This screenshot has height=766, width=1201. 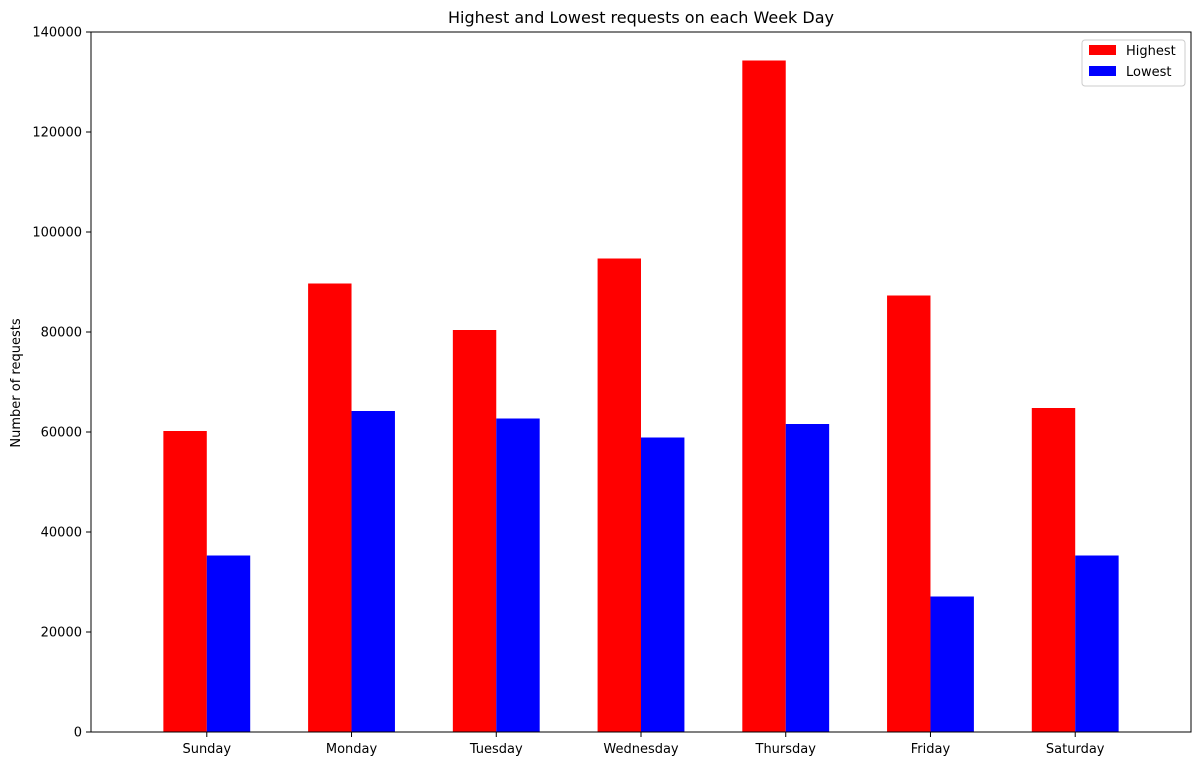 What do you see at coordinates (61, 333) in the screenshot?
I see `y-tick-label: 80000` at bounding box center [61, 333].